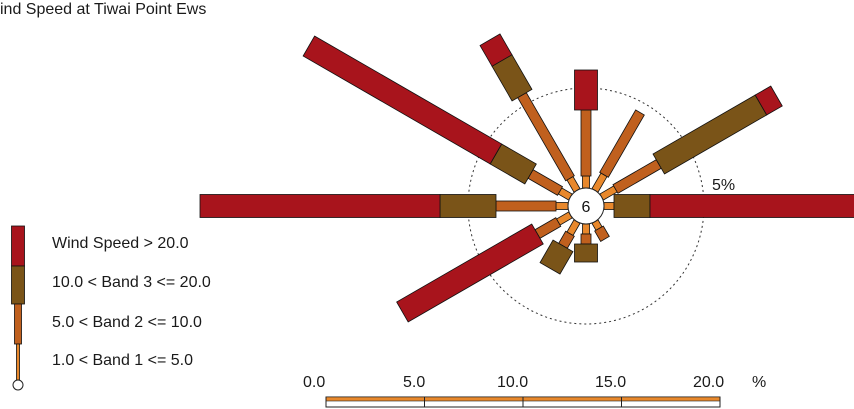 This screenshot has height=409, width=854. Describe the element at coordinates (123, 360) in the screenshot. I see `legend-label-band-1: 1.0 < Band 1 <= 5.0` at that location.